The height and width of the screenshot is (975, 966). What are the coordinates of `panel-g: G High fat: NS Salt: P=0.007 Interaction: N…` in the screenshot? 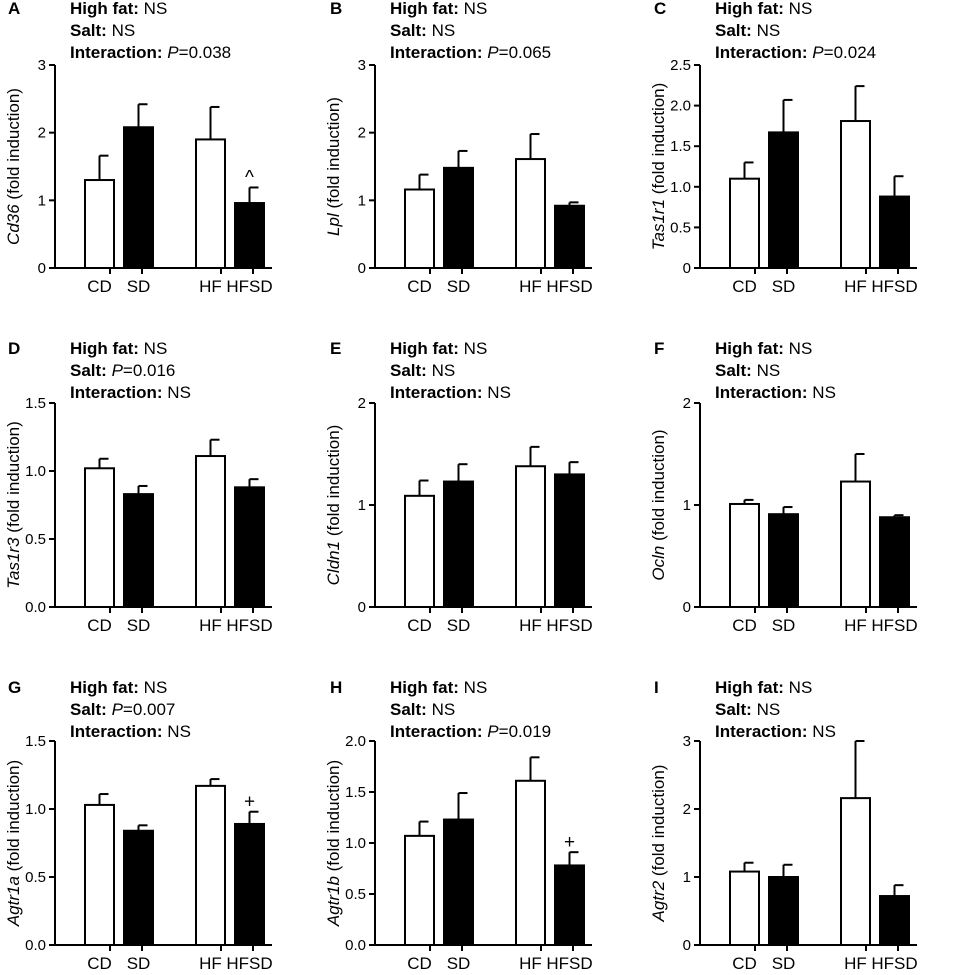 It's located at (138, 825).